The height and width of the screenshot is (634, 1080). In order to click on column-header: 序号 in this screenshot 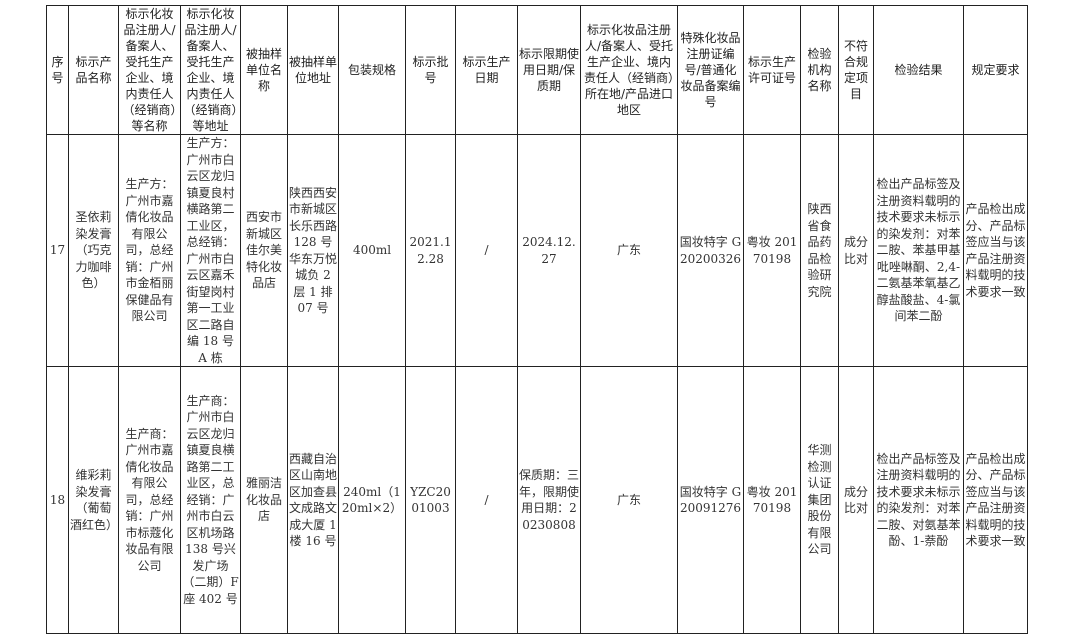, I will do `click(57, 70)`.